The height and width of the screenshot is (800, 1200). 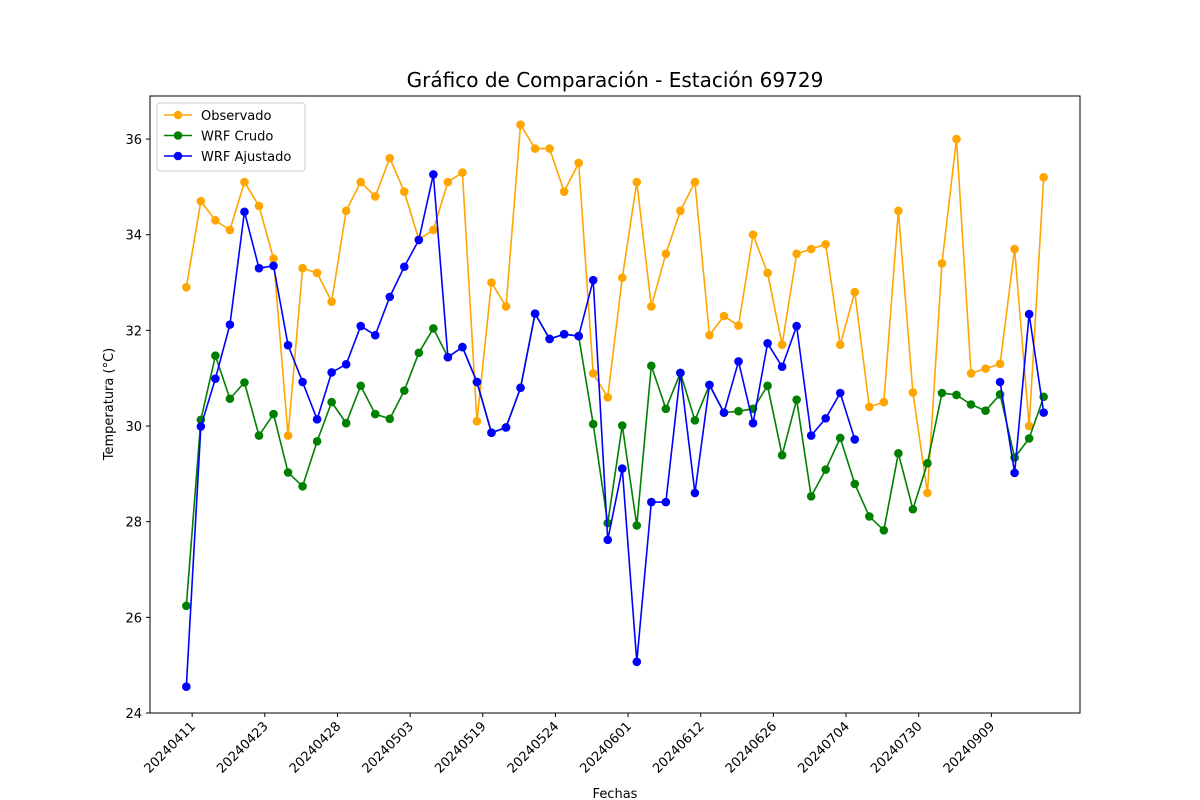 I want to click on y-axis-label: Temperatura (°C), so click(x=109, y=404).